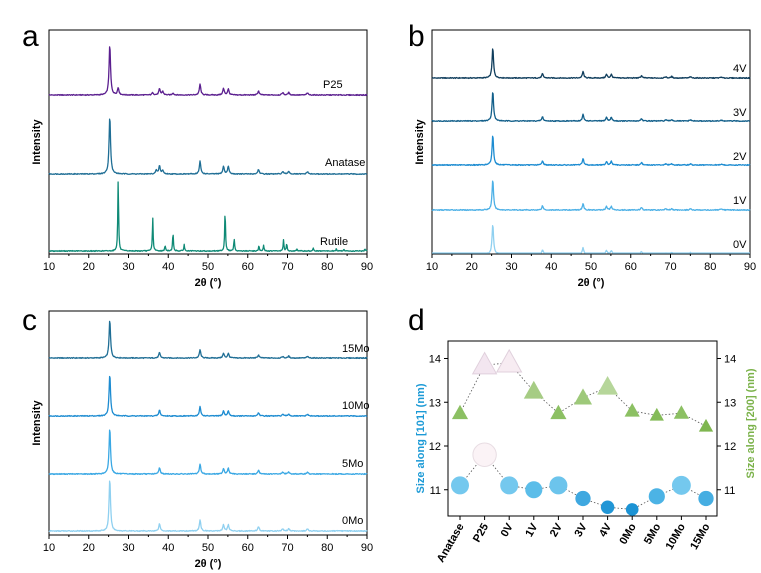  I want to click on y-right-tick-label: 14, so click(730, 360).